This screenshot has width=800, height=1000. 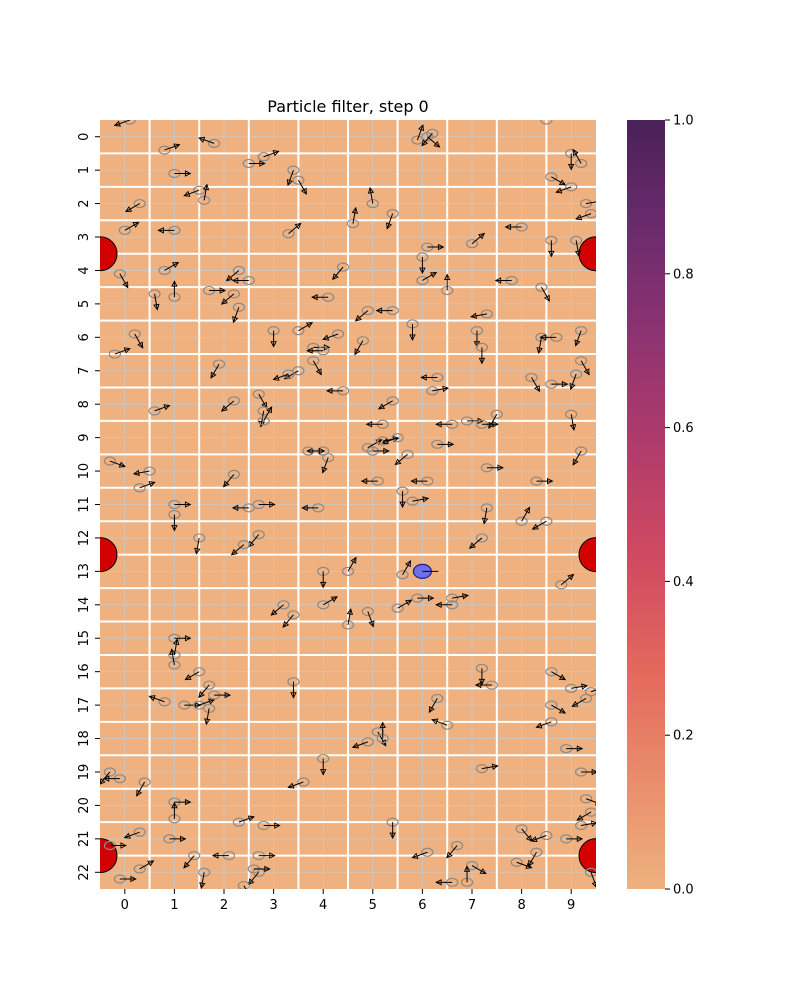 I want to click on colorbar-tick-label: 0.8, so click(x=683, y=274).